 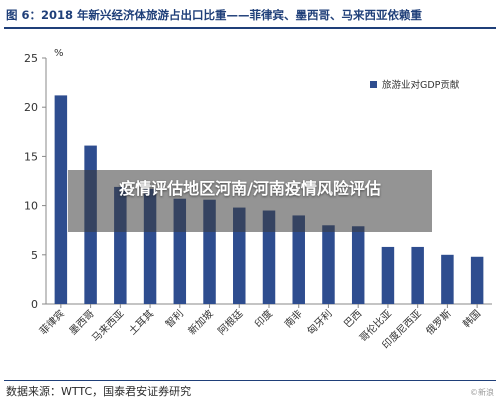 I want to click on y-unit-label: %, so click(x=59, y=53).